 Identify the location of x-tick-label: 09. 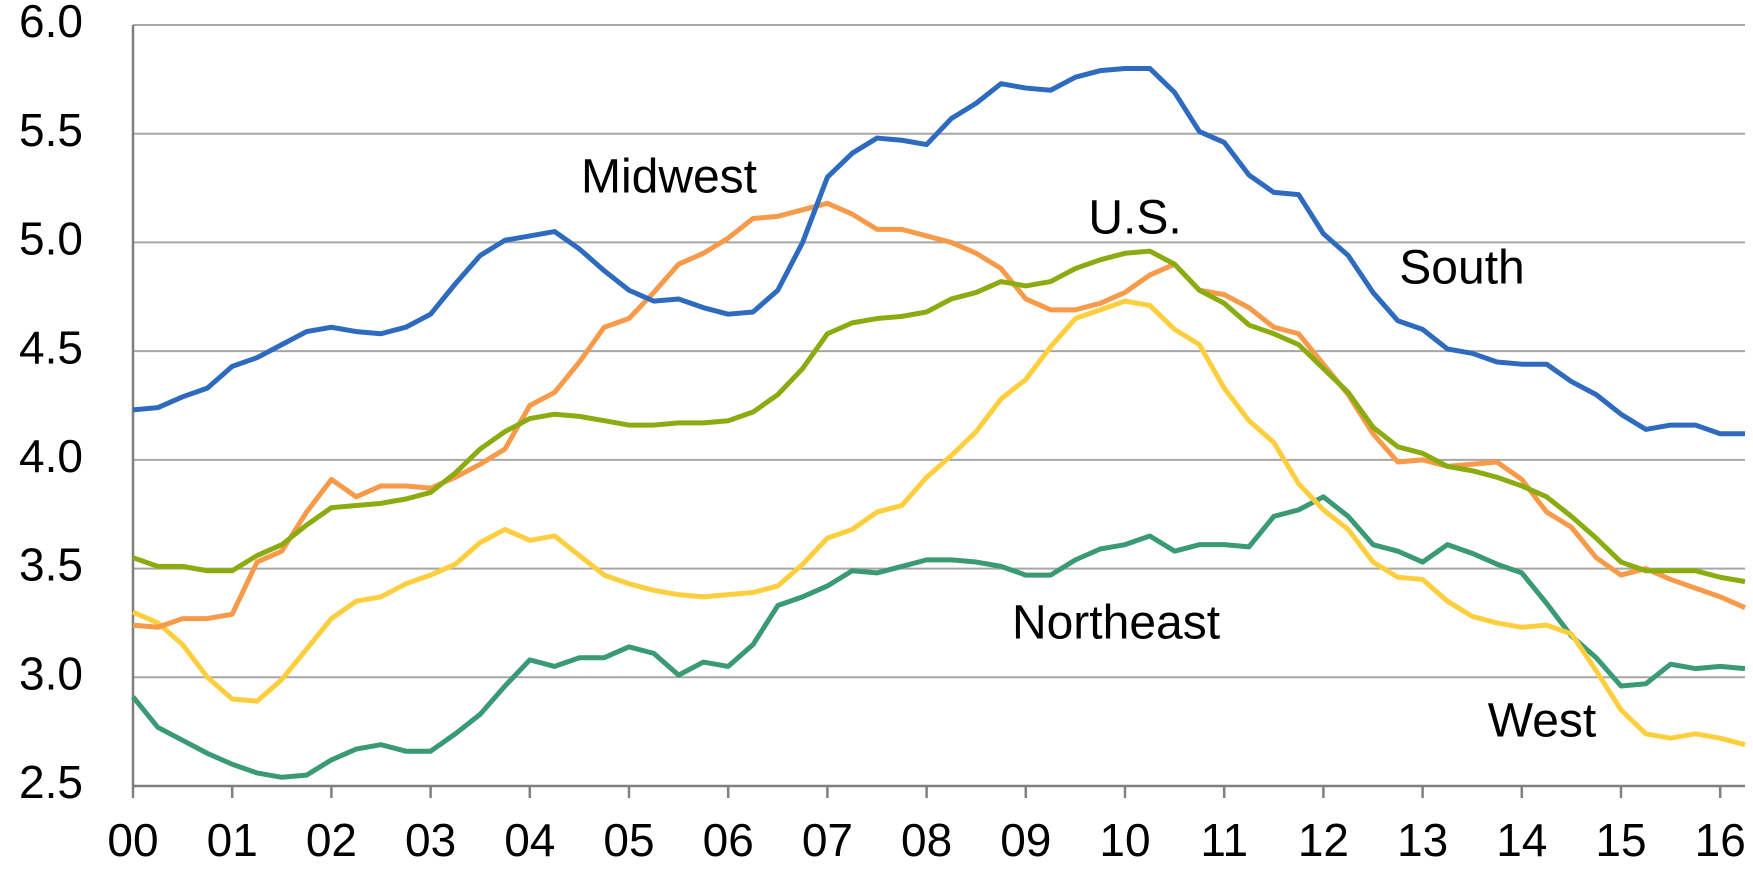
(1025, 840).